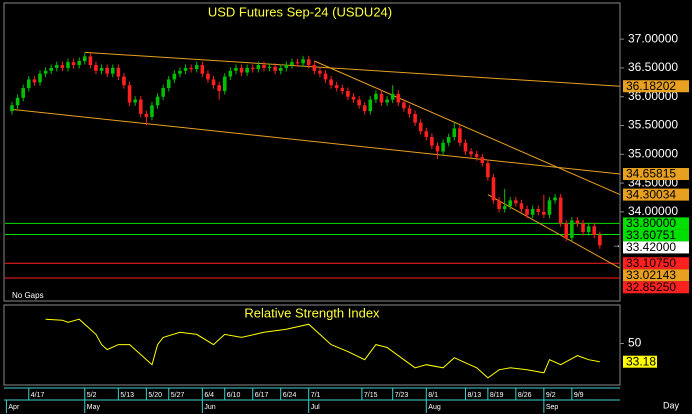 The width and height of the screenshot is (692, 414). I want to click on x-tick-label: 8/19, so click(497, 395).